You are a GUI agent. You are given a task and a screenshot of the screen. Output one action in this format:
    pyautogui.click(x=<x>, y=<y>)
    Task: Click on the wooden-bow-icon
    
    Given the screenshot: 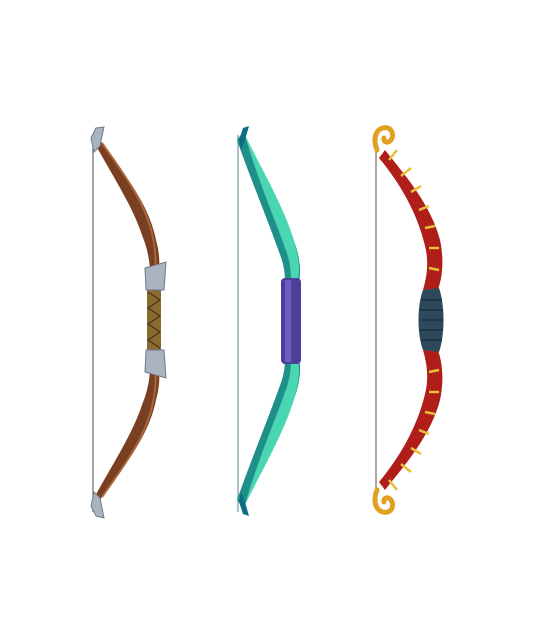 What is the action you would take?
    pyautogui.click(x=128, y=322)
    